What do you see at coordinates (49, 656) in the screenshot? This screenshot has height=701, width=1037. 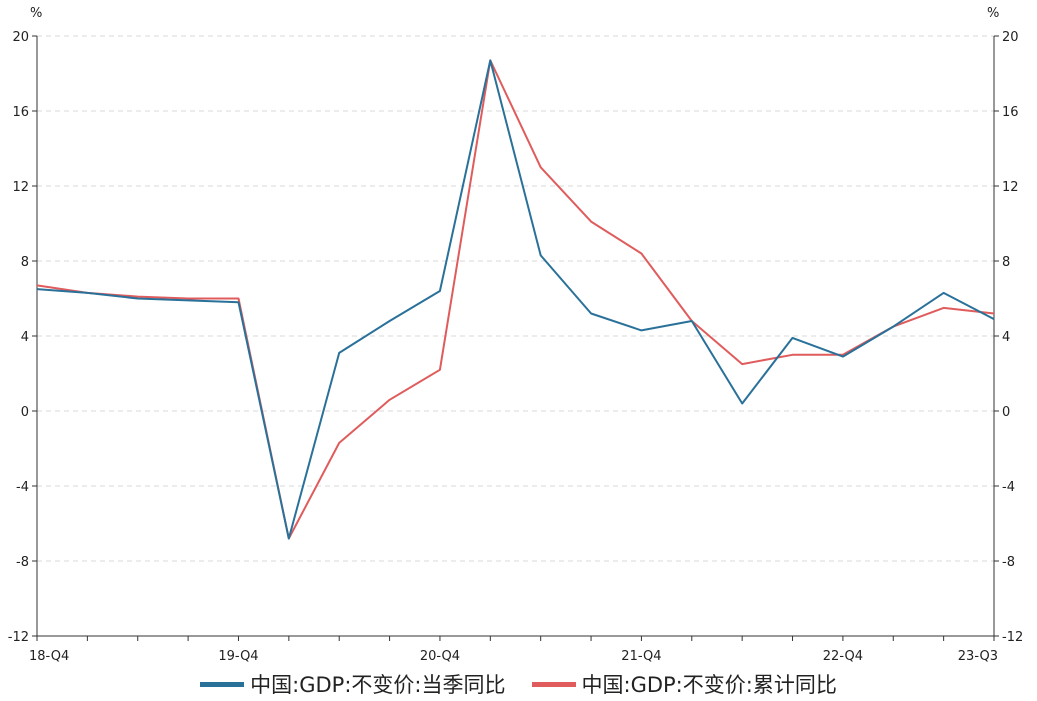 I see `x-tick-label: 18-Q4` at bounding box center [49, 656].